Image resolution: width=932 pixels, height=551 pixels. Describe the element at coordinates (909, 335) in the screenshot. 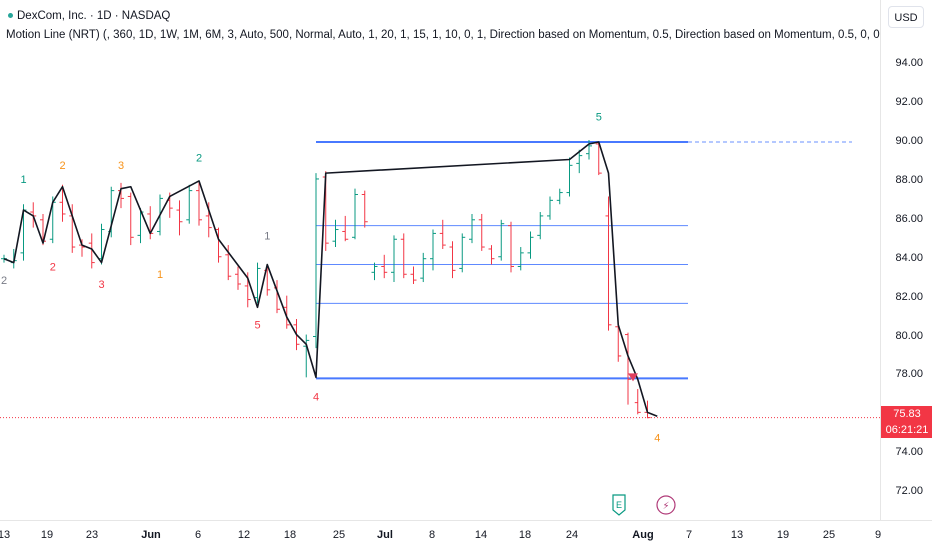

I see `price-tick: 80.00` at that location.